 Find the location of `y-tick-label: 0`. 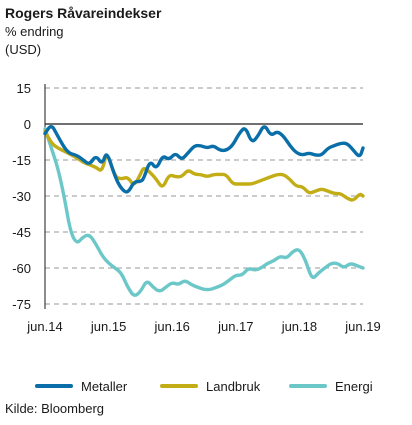

y-tick-label: 0 is located at coordinates (27, 124).